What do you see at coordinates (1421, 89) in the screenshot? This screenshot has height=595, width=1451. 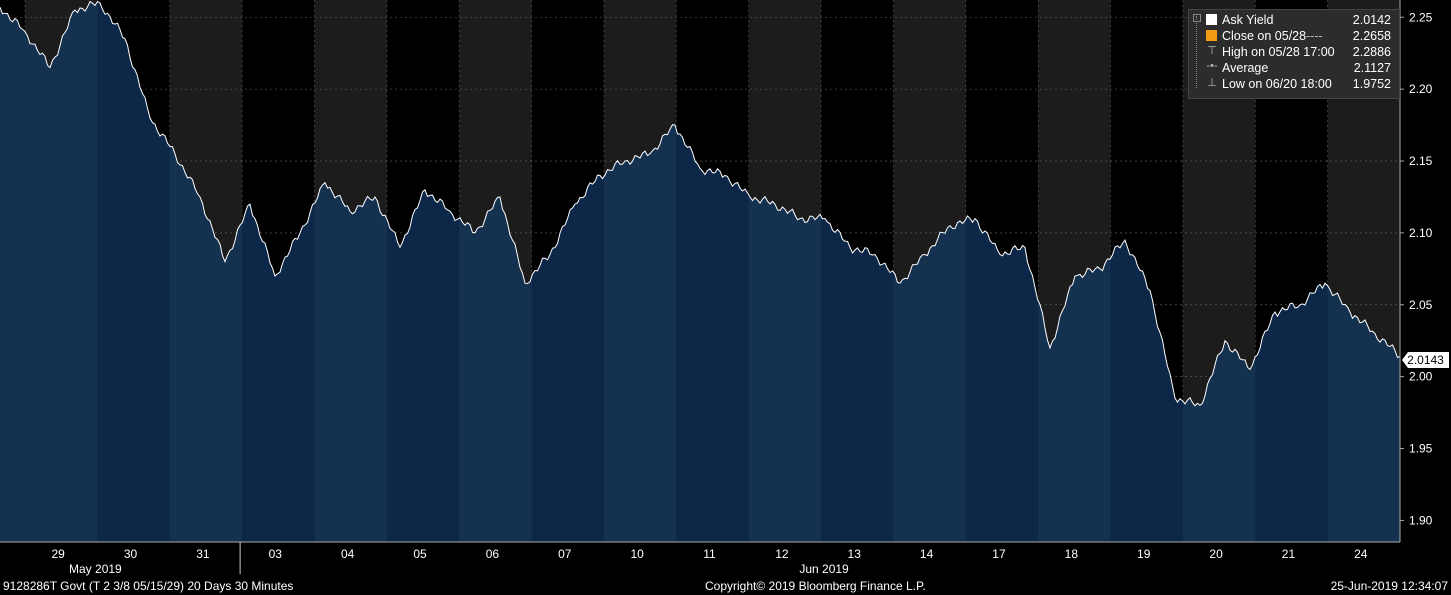 I see `y-tick-label: 2.20` at bounding box center [1421, 89].